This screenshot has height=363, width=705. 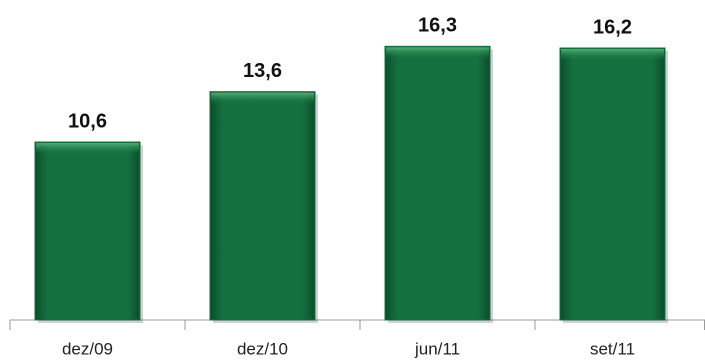 I want to click on value-label: 13,6, so click(x=262, y=71).